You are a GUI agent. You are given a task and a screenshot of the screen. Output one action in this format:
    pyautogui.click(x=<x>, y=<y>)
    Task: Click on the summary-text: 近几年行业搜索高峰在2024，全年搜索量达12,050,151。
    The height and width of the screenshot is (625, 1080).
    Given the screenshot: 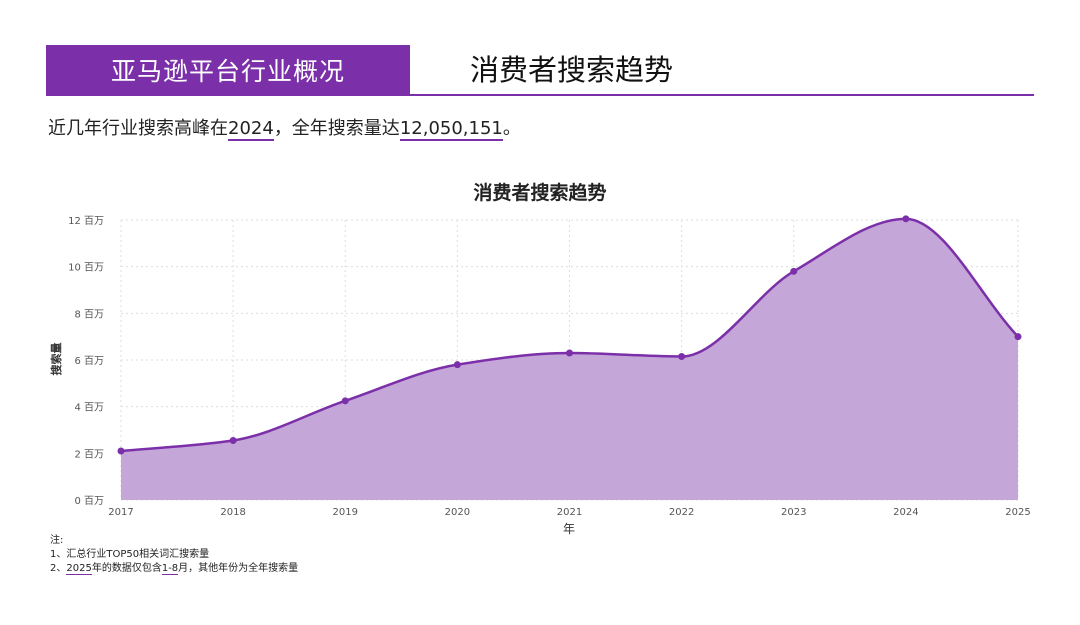 What is the action you would take?
    pyautogui.click(x=284, y=129)
    